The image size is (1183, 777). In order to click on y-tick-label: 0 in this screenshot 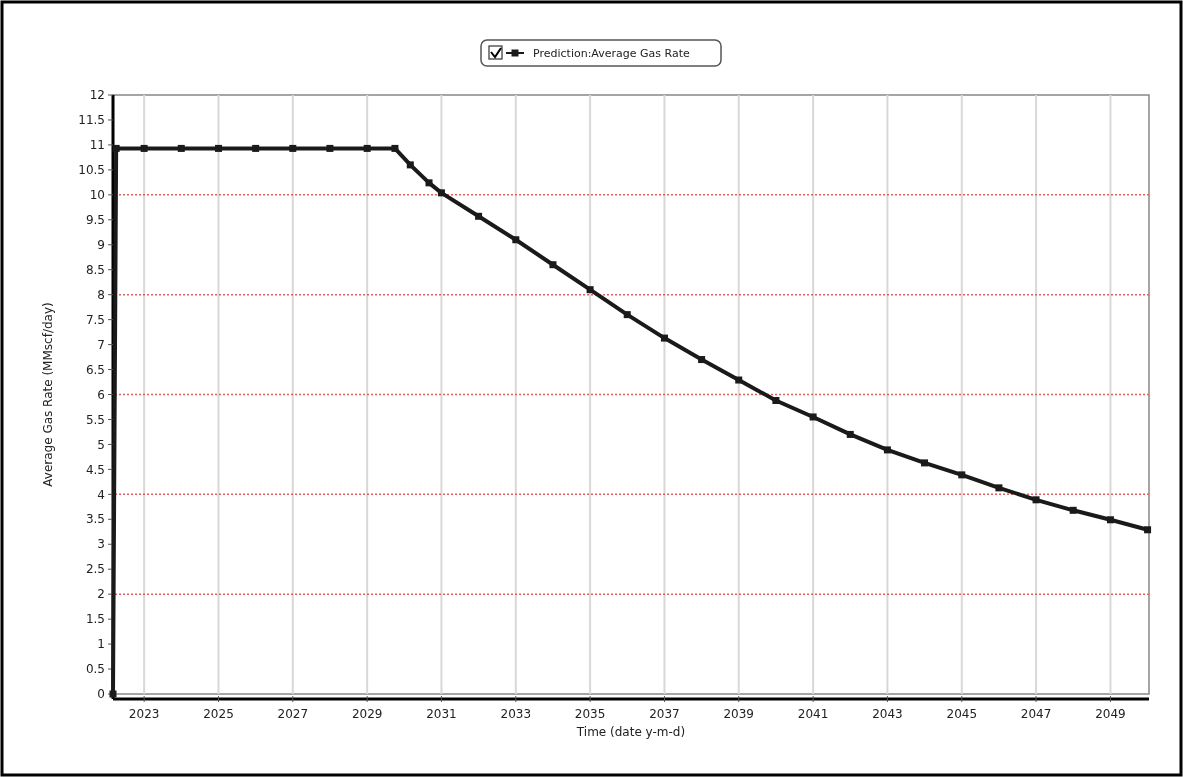, I will do `click(101, 694)`.